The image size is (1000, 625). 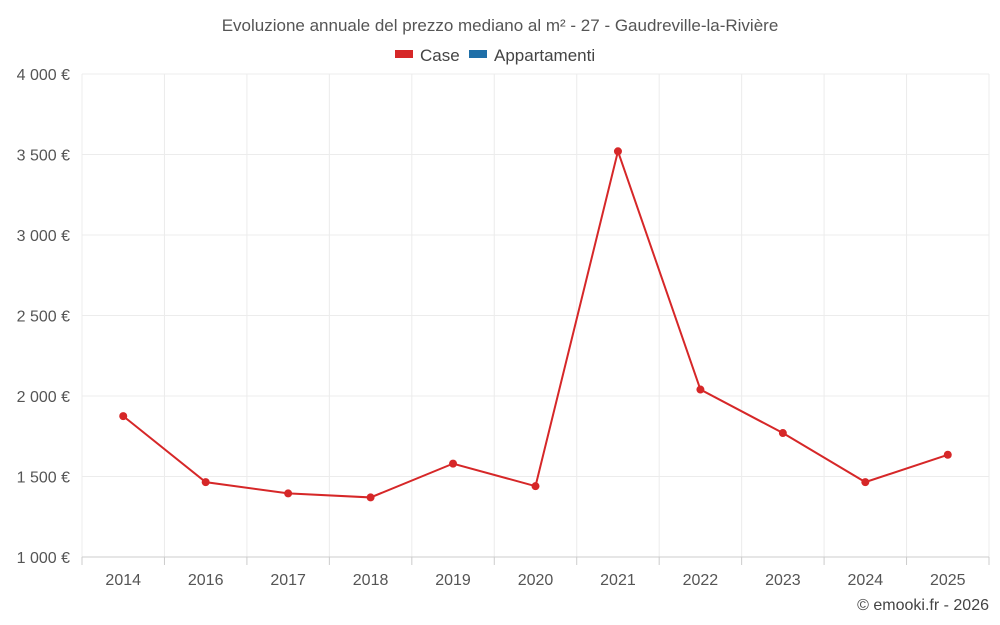 I want to click on credit-text: © emooki.fr - 2026, so click(x=923, y=605).